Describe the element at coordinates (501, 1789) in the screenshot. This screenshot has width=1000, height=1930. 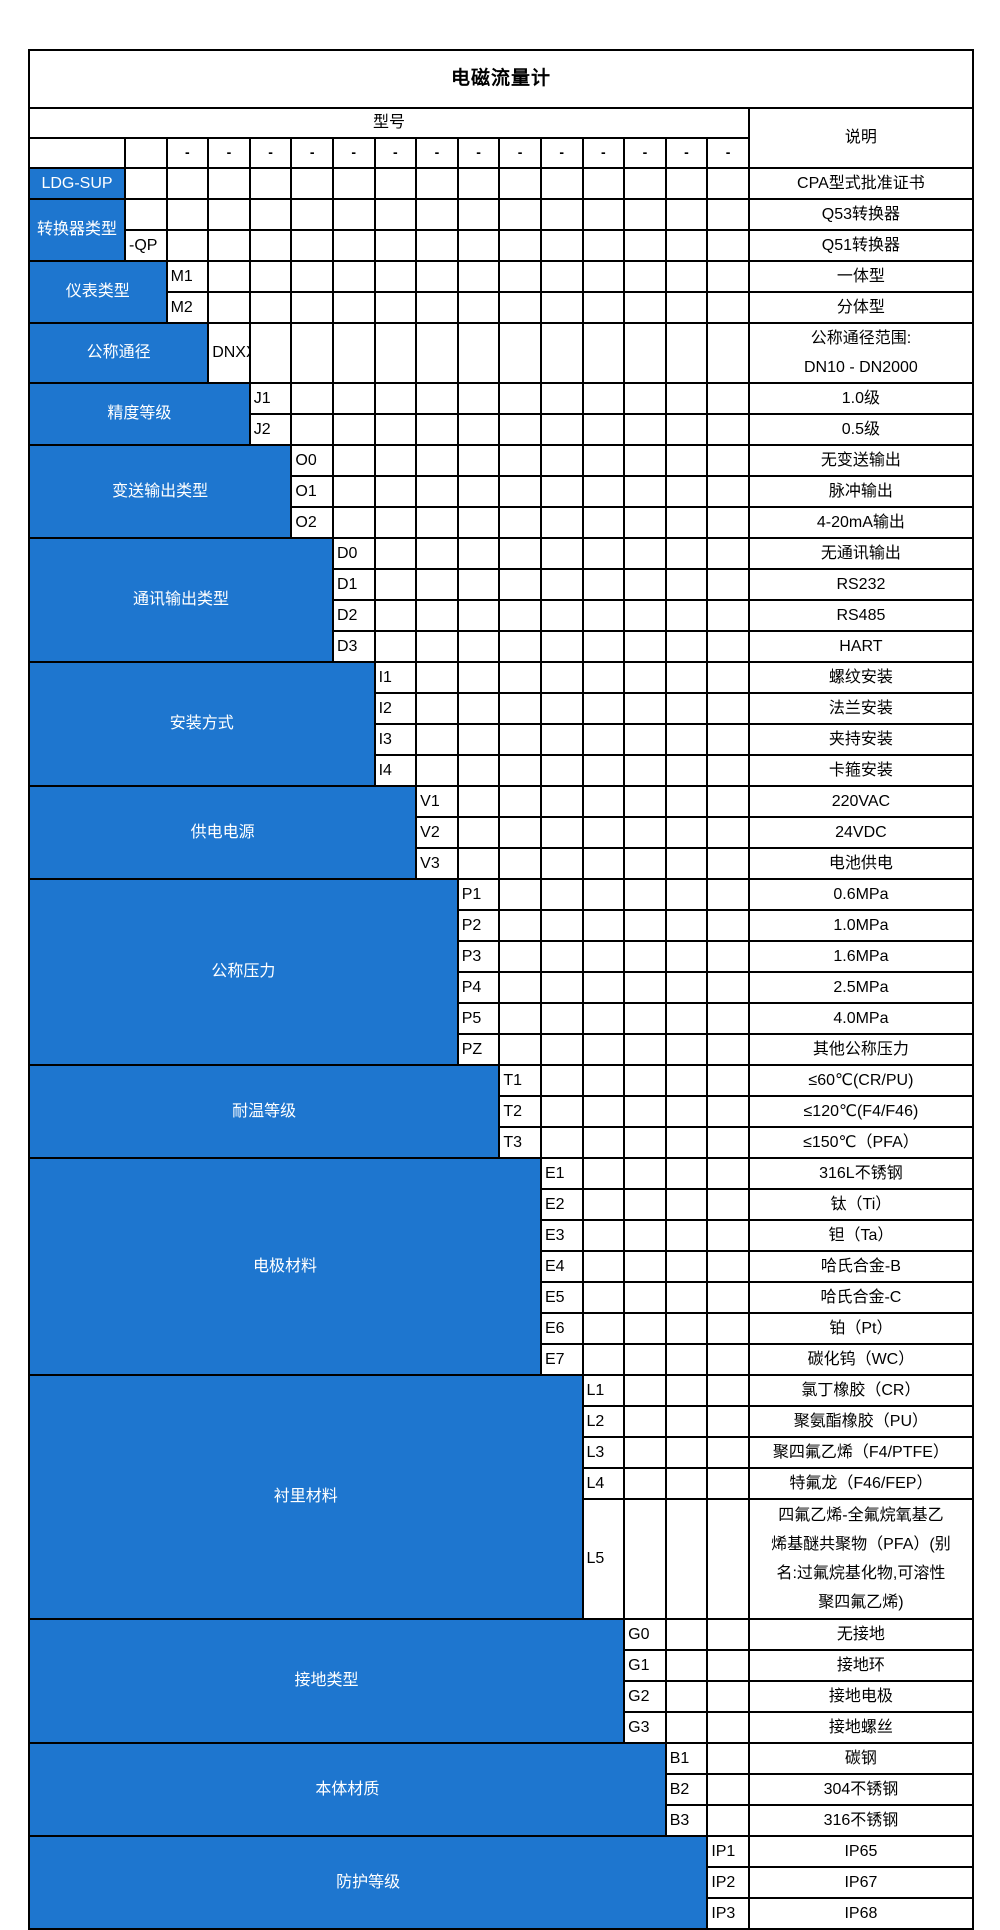
I see `table-row: B2 304不锈钢` at that location.